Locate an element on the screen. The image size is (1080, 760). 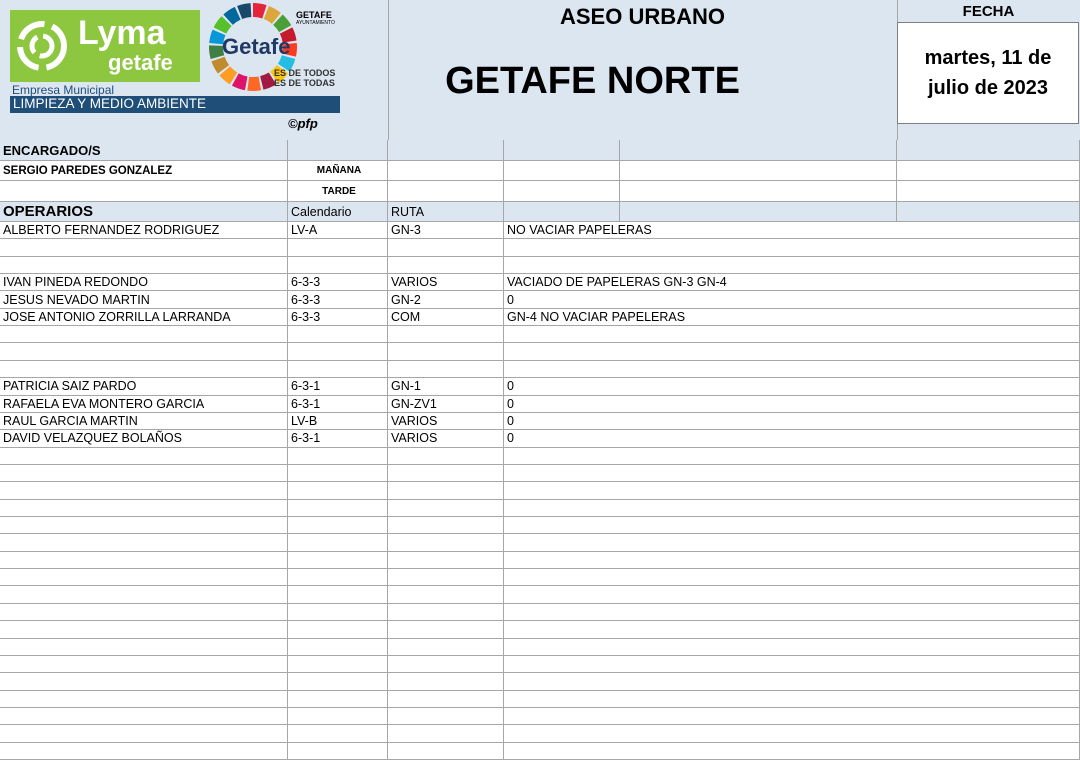
column-header: Calendario is located at coordinates (338, 212).